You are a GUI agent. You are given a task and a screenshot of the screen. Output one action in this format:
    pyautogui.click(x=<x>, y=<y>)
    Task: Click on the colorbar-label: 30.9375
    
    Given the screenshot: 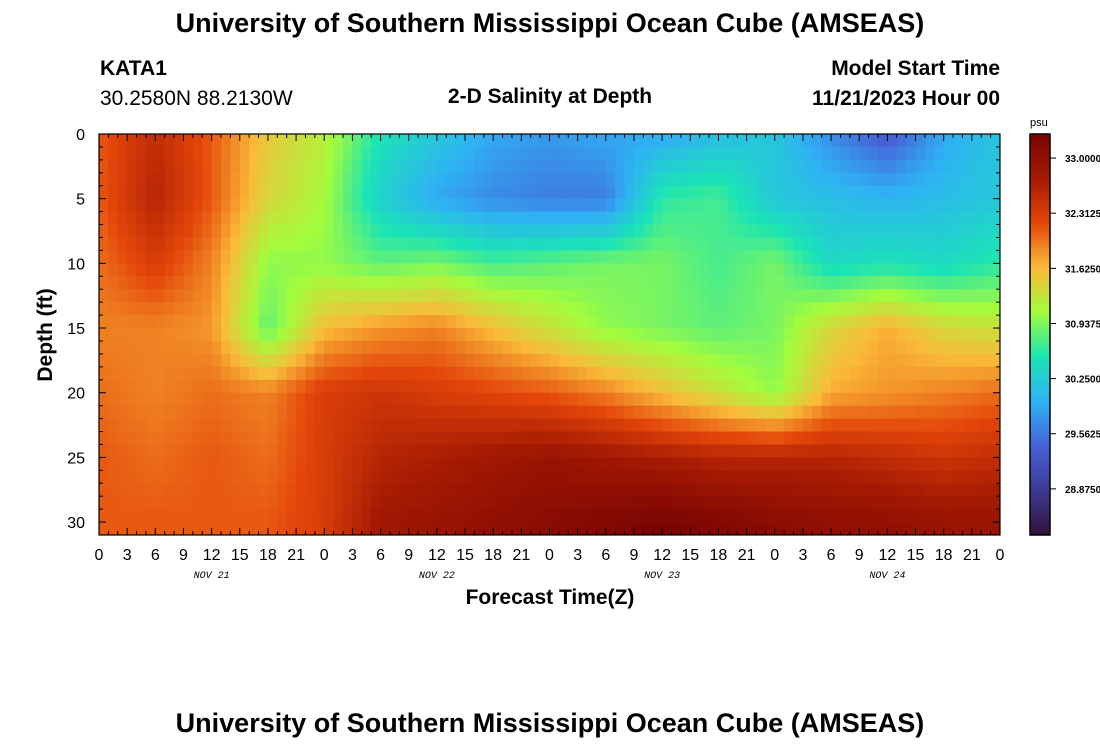 What is the action you would take?
    pyautogui.click(x=1082, y=324)
    